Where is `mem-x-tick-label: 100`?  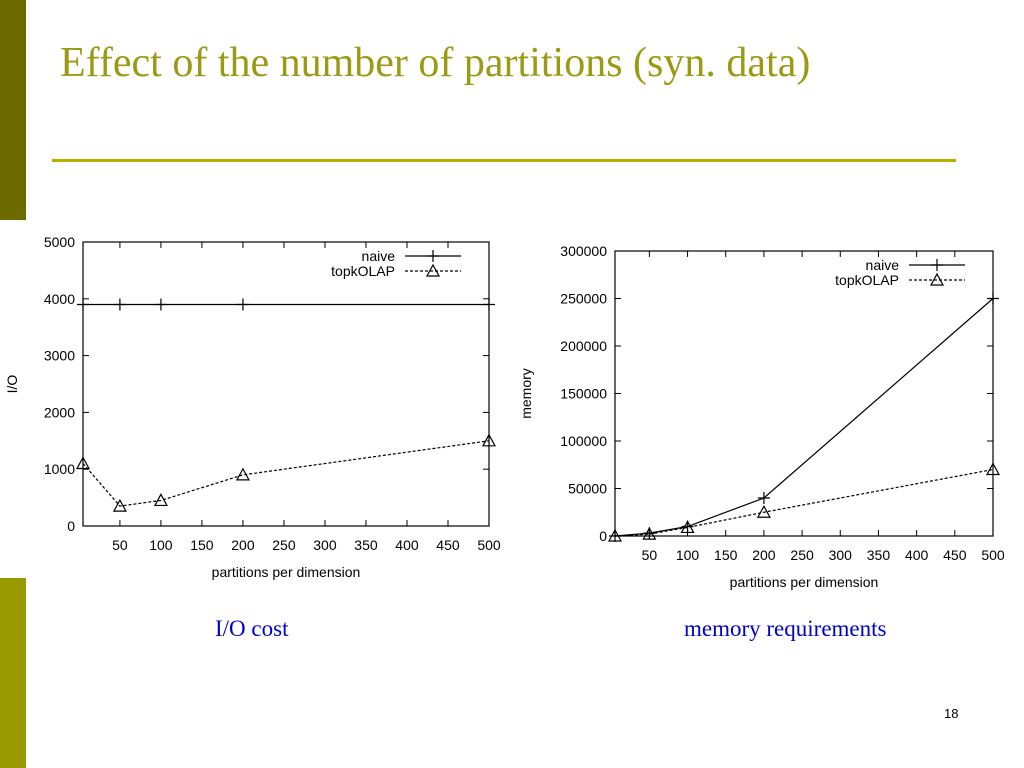
mem-x-tick-label: 100 is located at coordinates (688, 555).